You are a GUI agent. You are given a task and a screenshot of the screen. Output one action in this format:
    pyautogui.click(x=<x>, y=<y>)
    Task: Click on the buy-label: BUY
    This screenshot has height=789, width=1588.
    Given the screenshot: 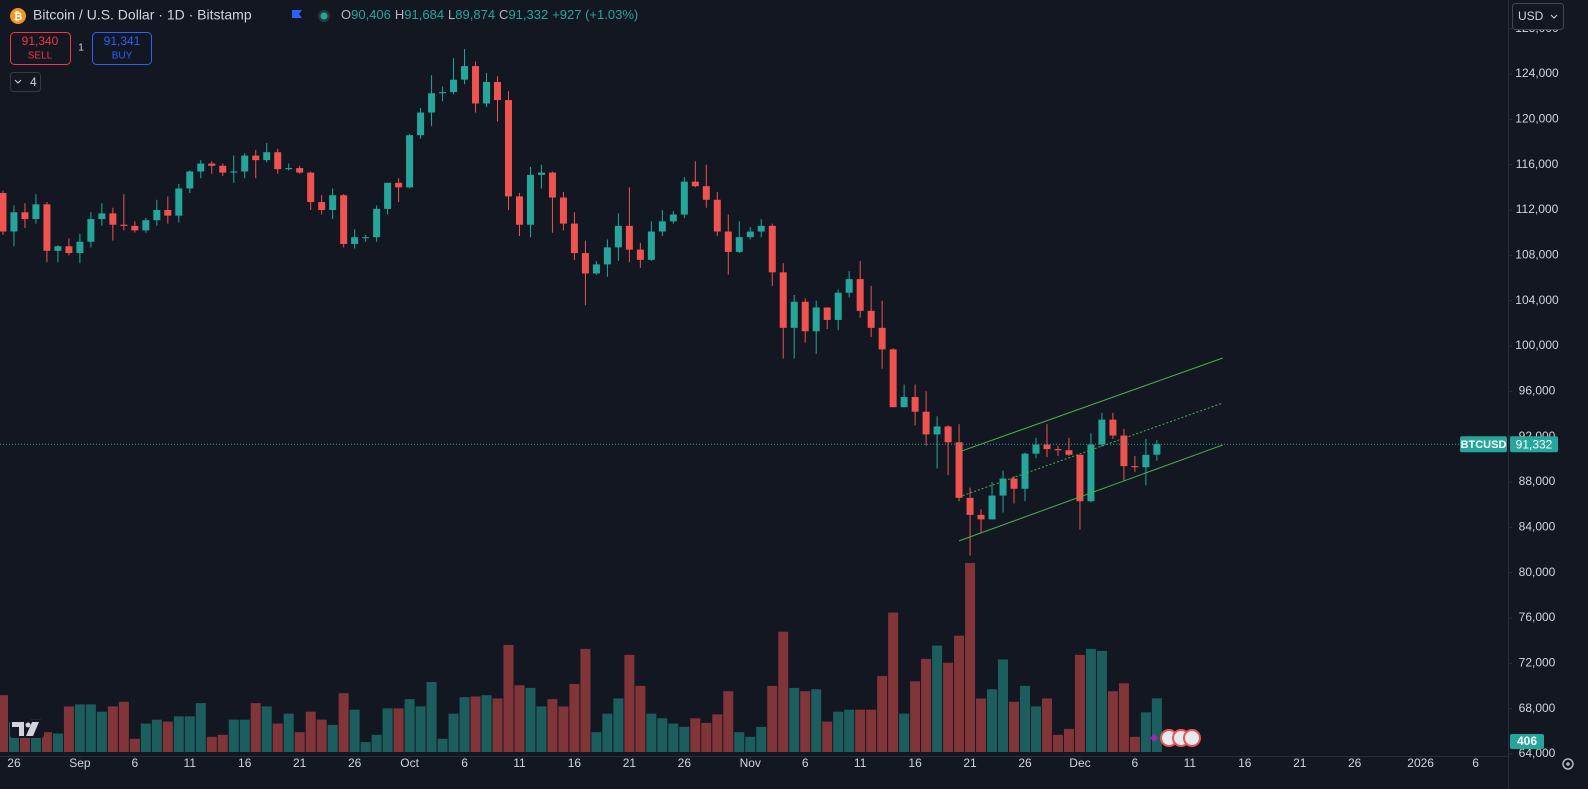 What is the action you would take?
    pyautogui.click(x=122, y=56)
    